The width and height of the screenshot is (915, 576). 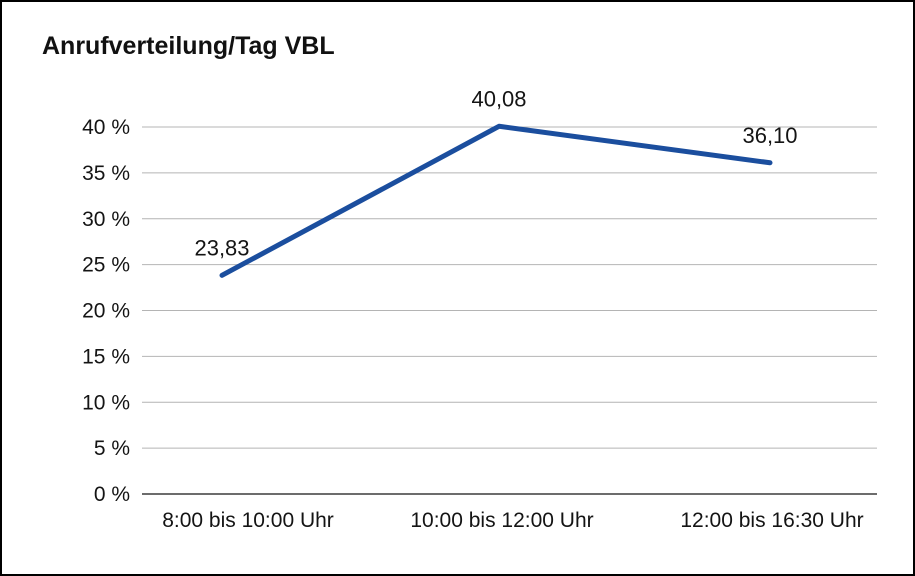 What do you see at coordinates (106, 265) in the screenshot?
I see `y-tick-label: 25 %` at bounding box center [106, 265].